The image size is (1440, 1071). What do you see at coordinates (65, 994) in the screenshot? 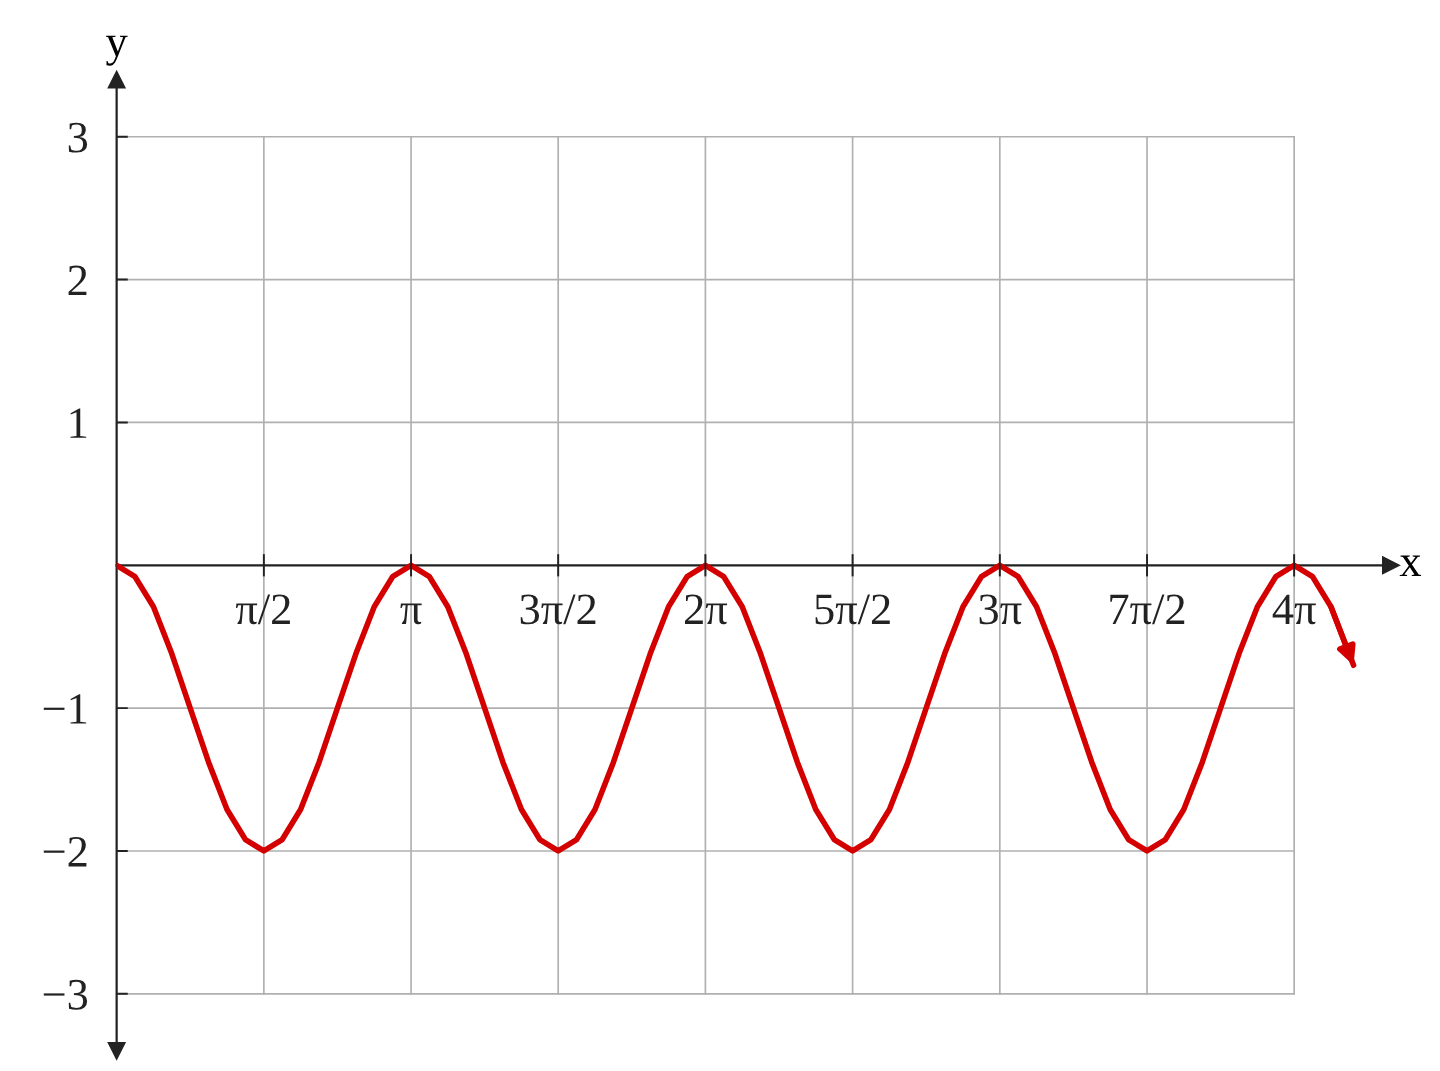
I see `y-tick-label: −3` at bounding box center [65, 994].